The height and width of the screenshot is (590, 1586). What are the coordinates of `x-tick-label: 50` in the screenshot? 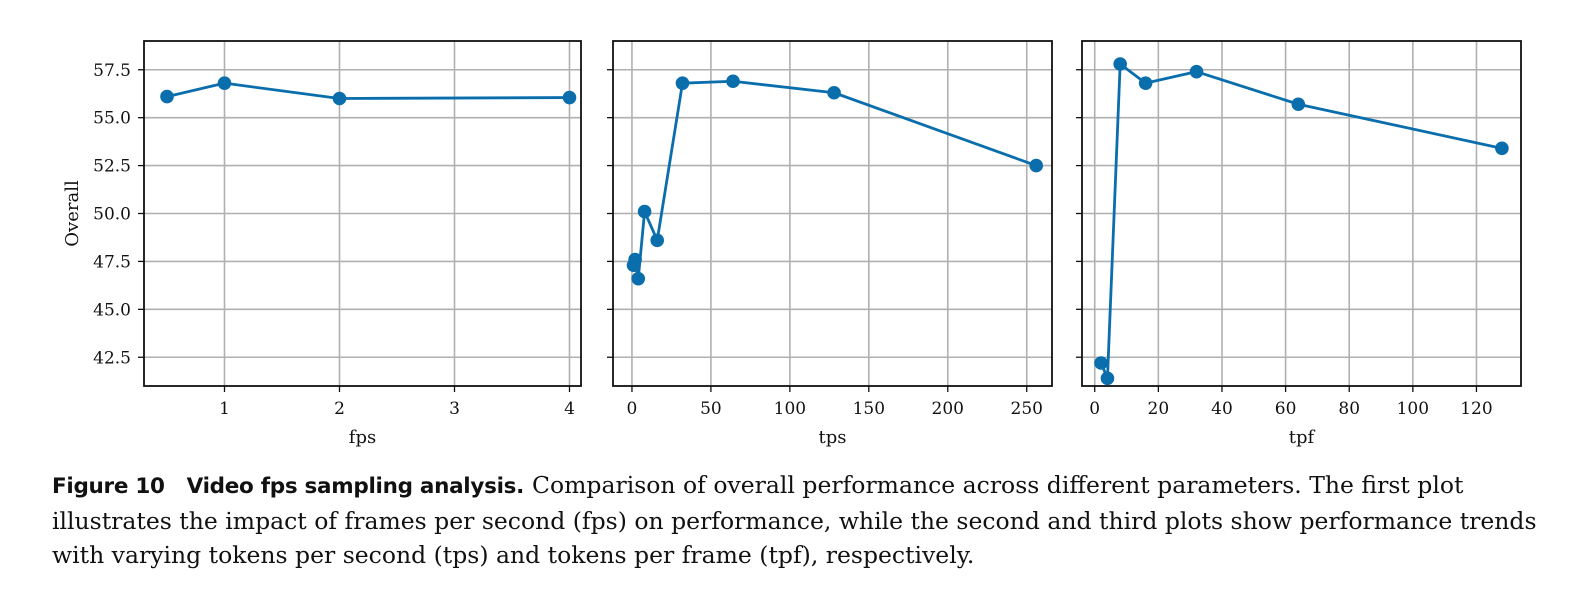 It's located at (711, 409).